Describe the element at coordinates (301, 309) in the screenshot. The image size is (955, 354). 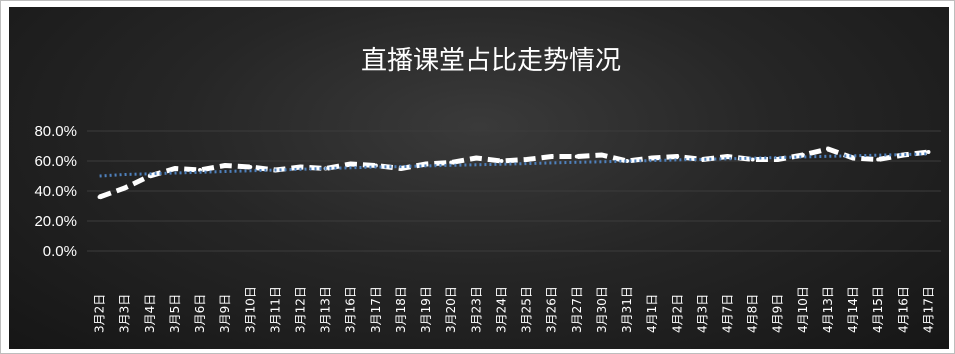
I see `x-tick-label: 3月12日` at that location.